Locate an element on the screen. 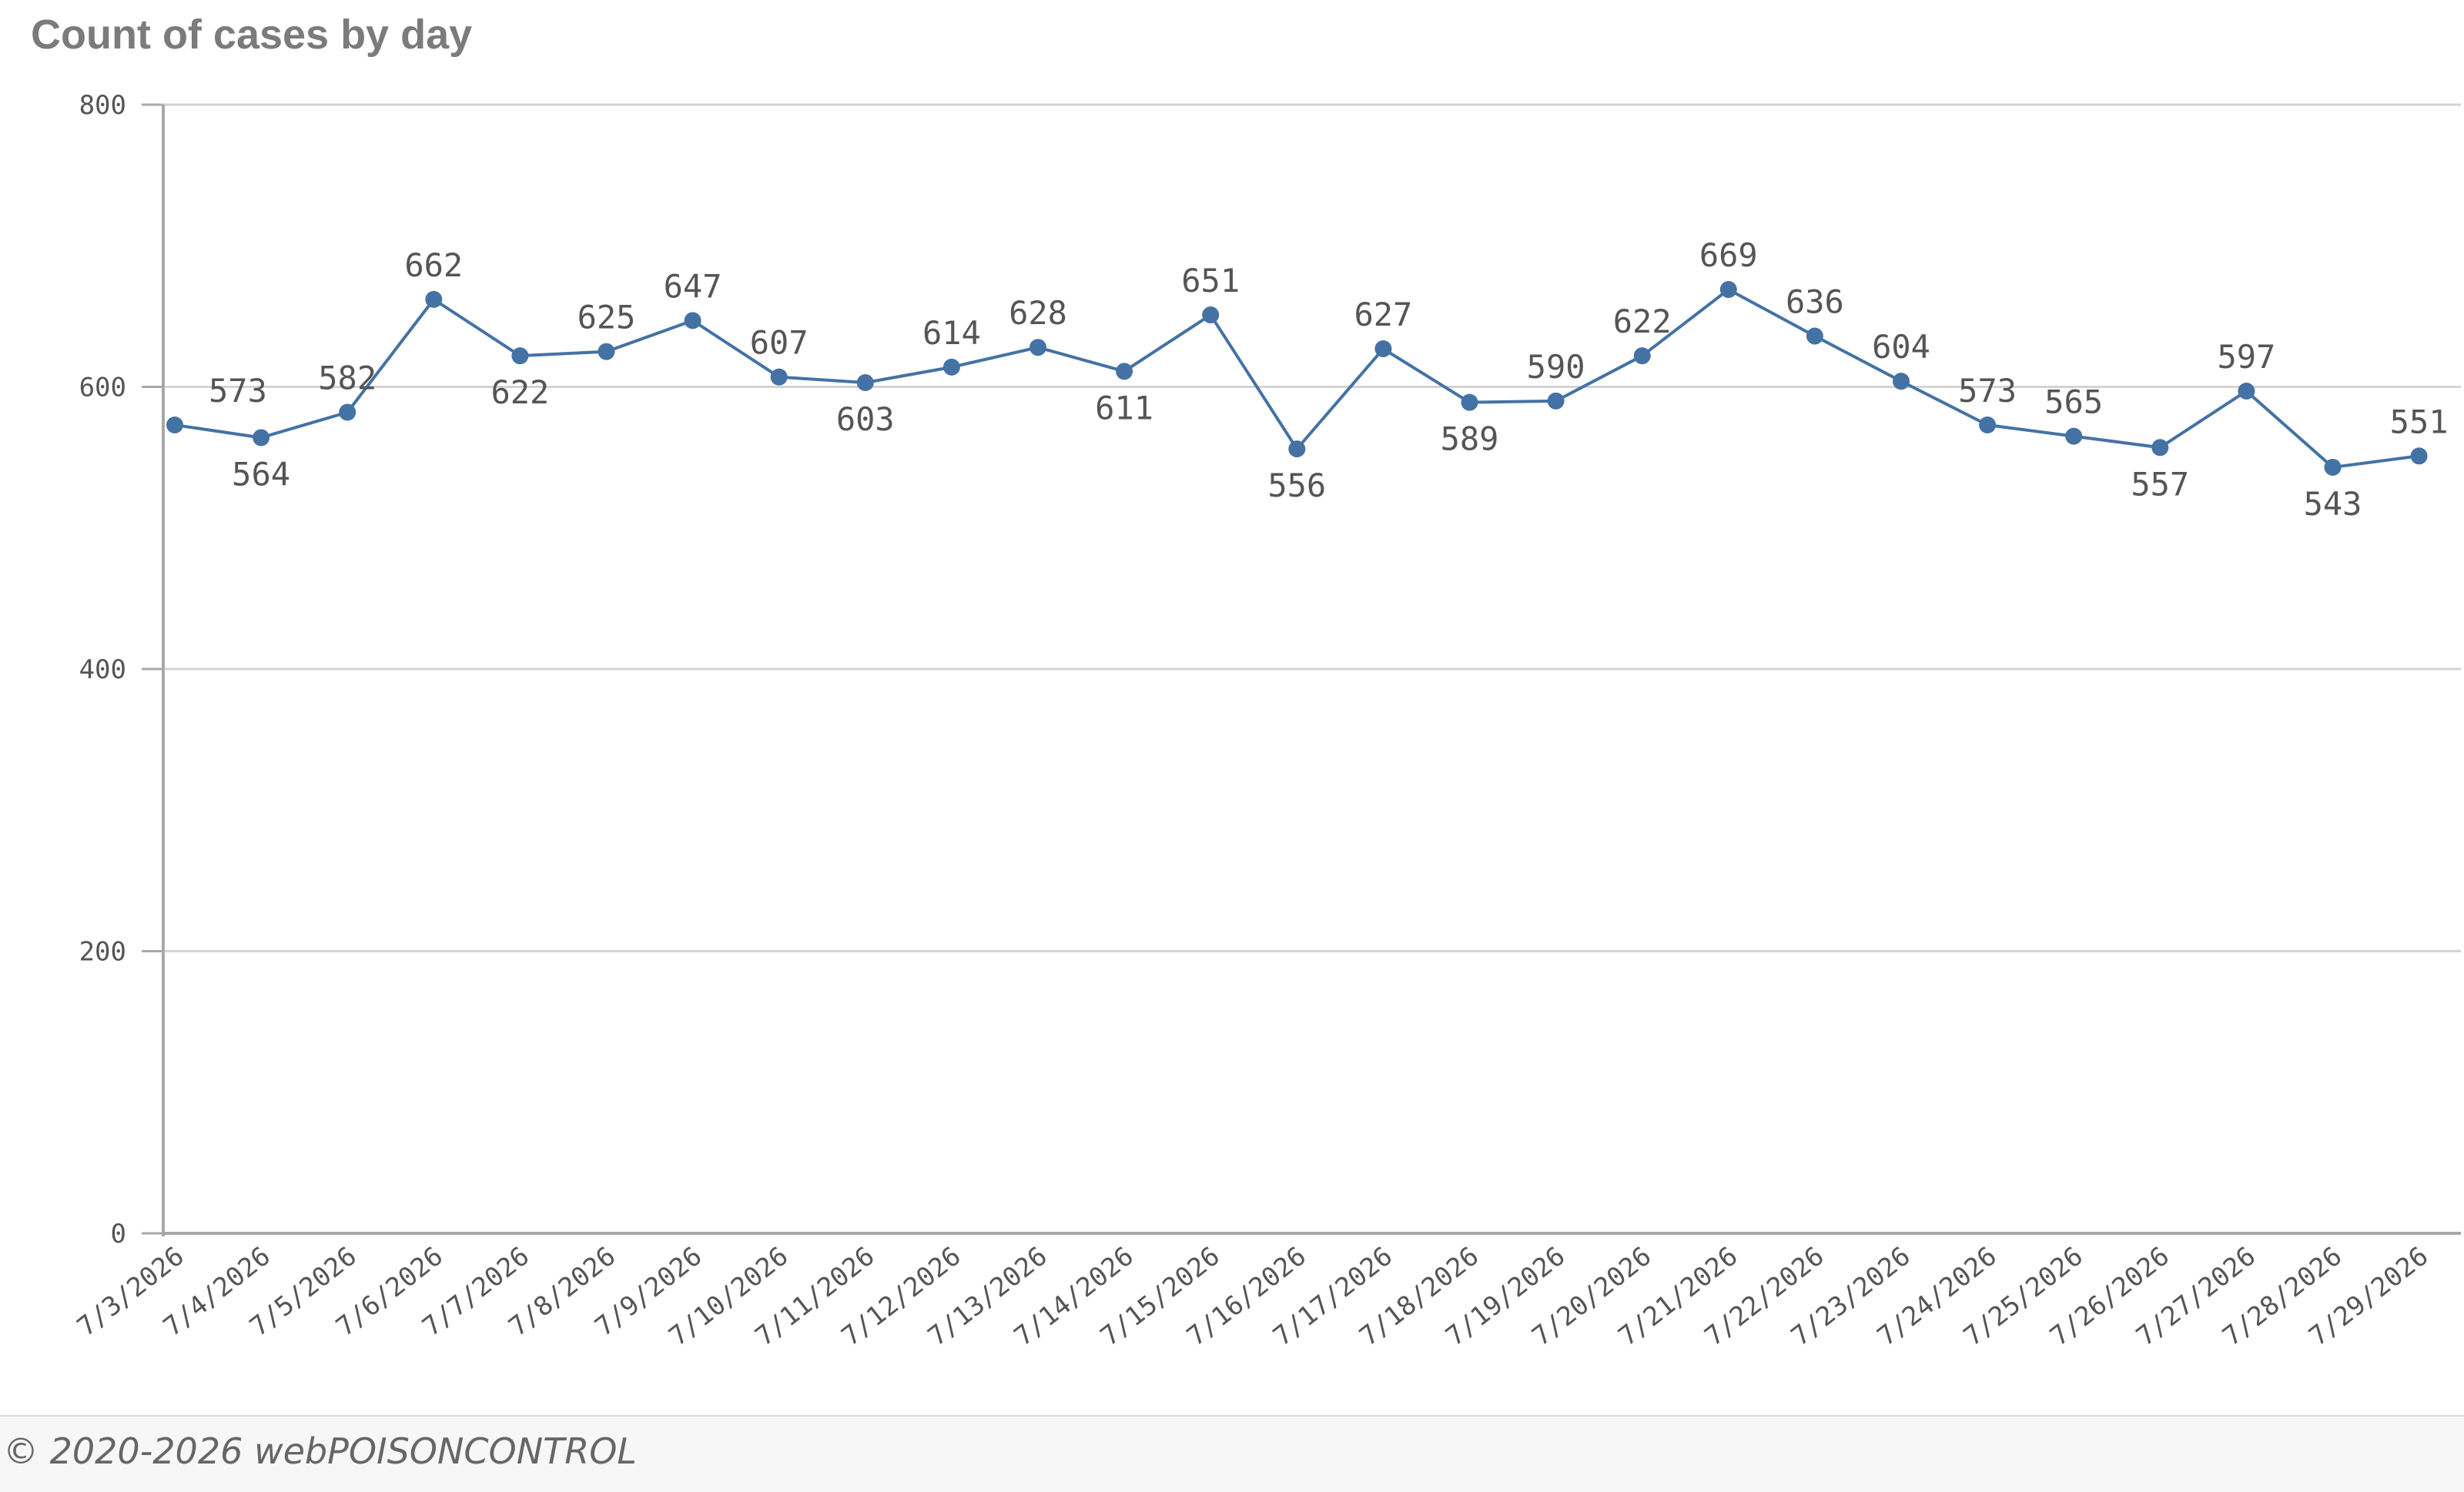  y-tick-label: 600 is located at coordinates (102, 388).